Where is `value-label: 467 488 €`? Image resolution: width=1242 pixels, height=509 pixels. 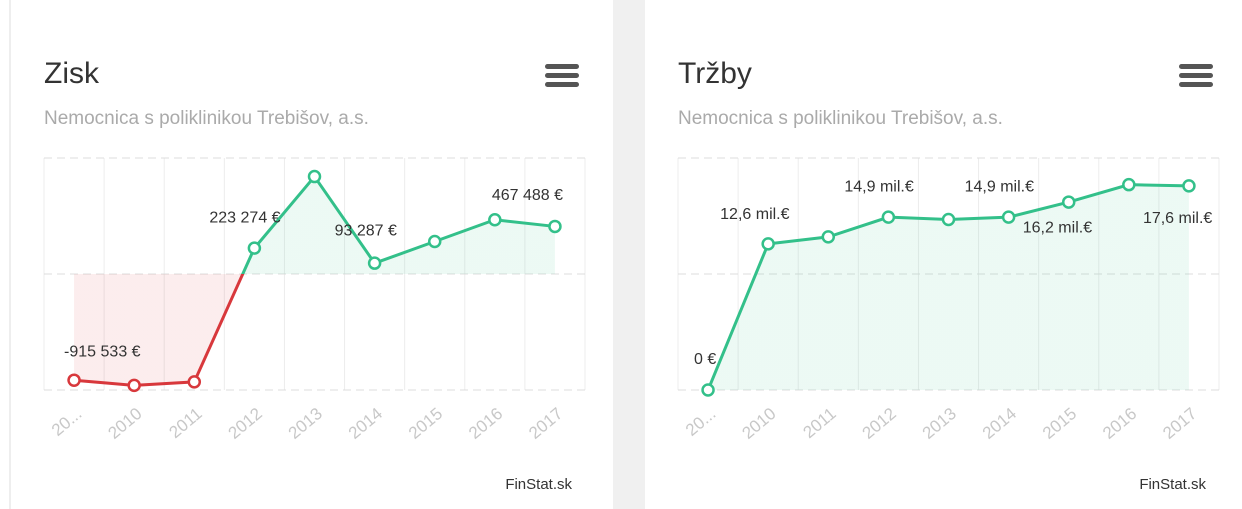
value-label: 467 488 € is located at coordinates (527, 195).